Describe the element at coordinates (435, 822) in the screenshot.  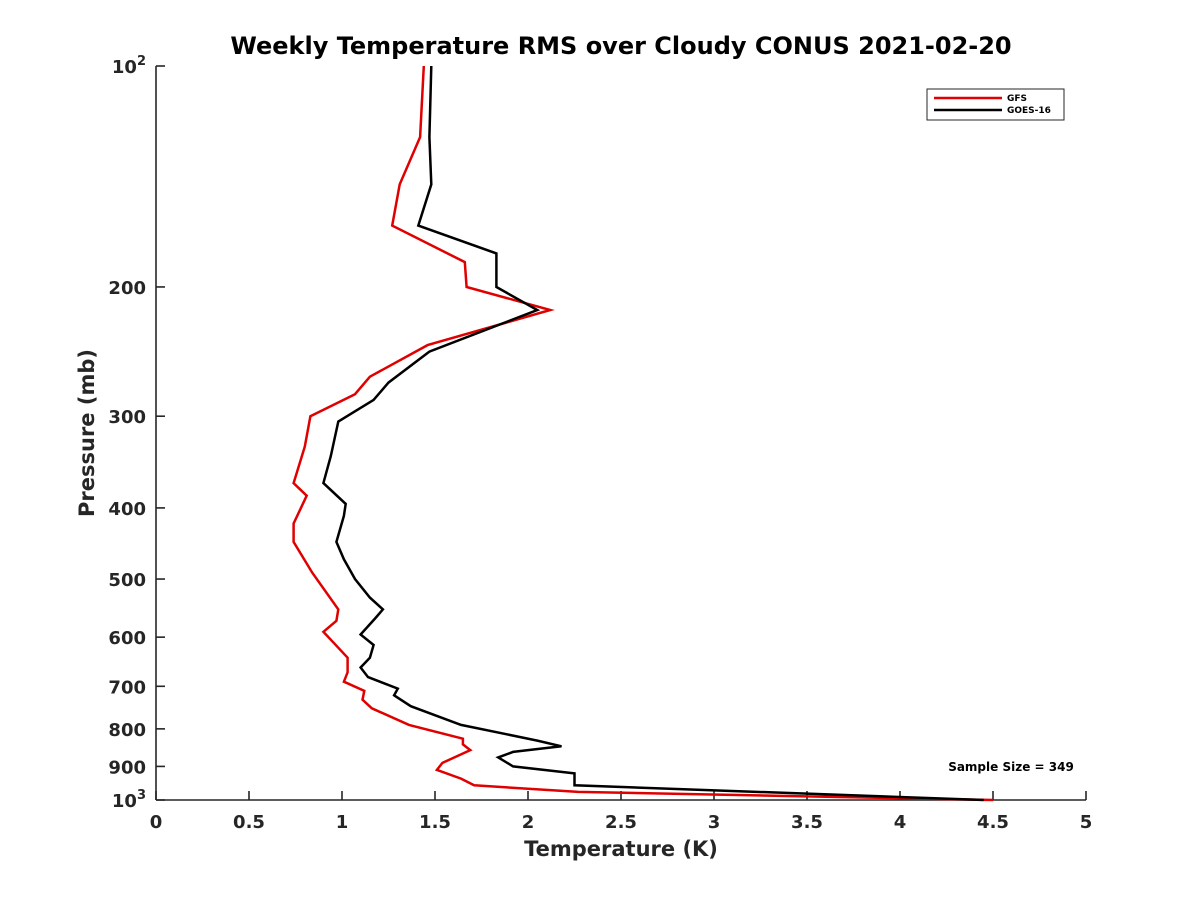
I see `x-tick-label: 1.5` at that location.